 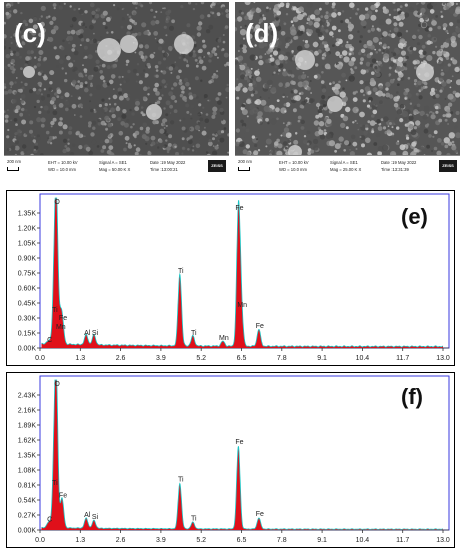 I want to click on panel-label-d: (d), so click(x=262, y=33).